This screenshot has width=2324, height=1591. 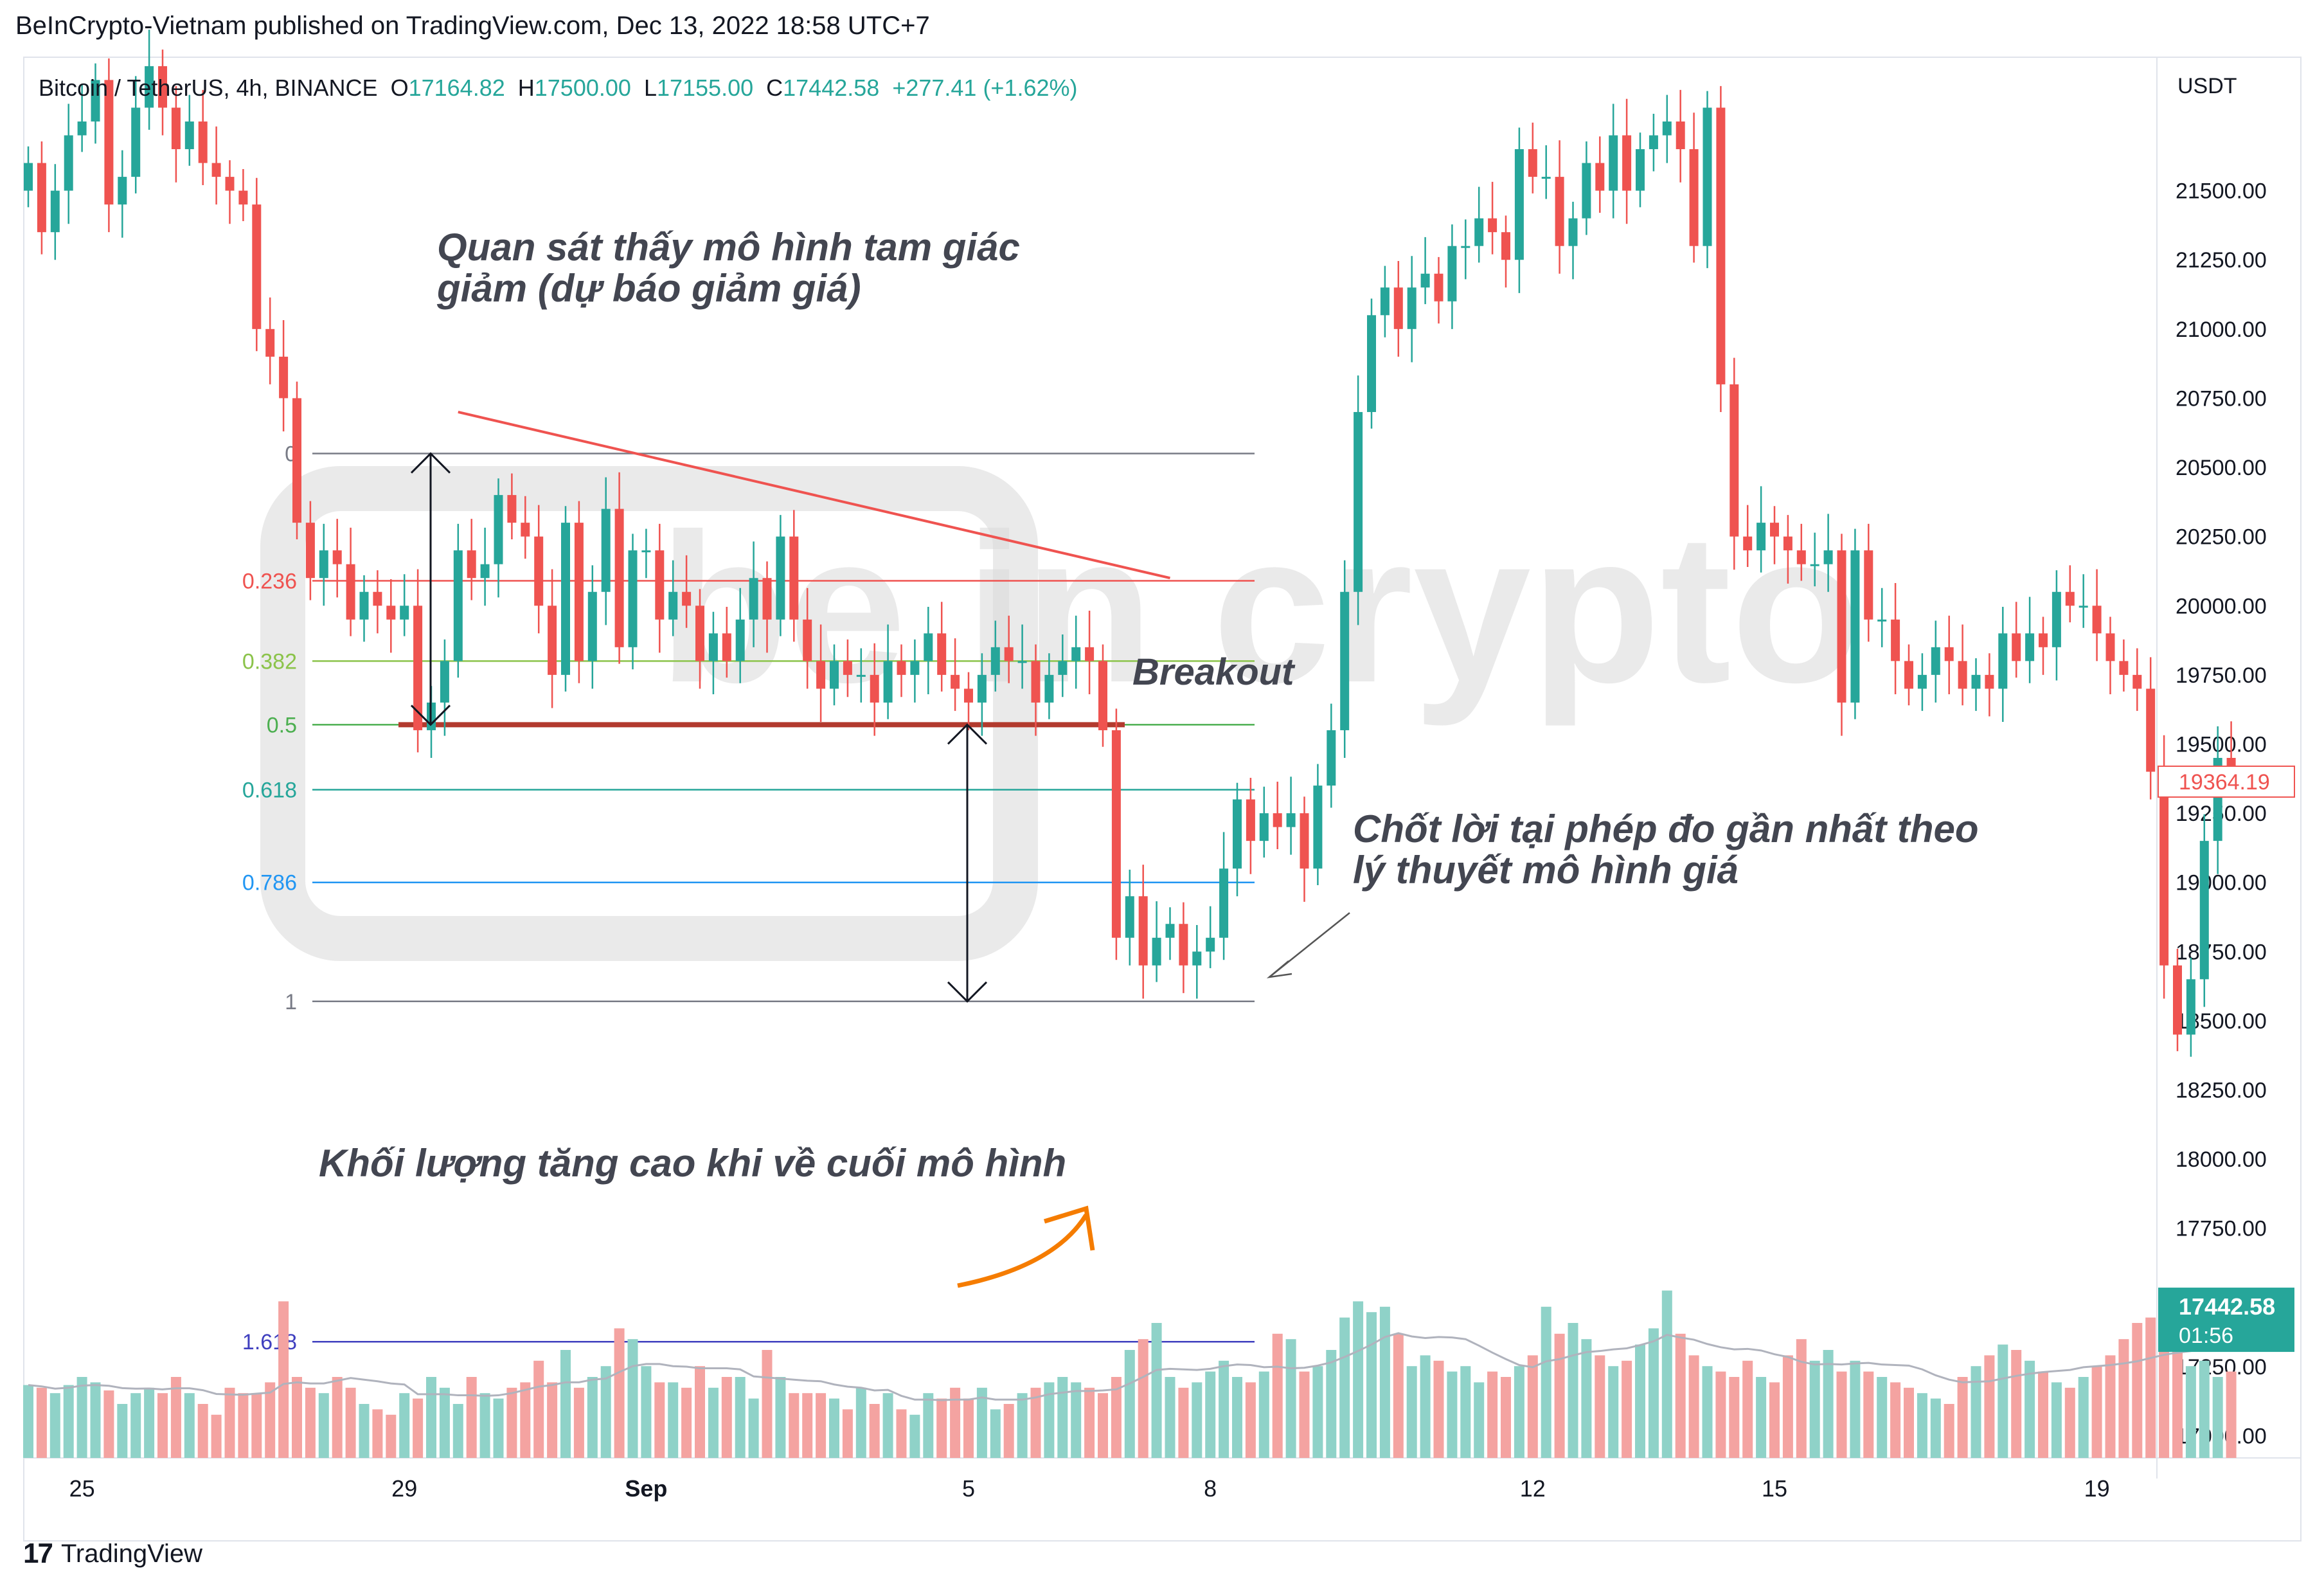 I want to click on target-pointer-arrow-head, so click(x=1279, y=969).